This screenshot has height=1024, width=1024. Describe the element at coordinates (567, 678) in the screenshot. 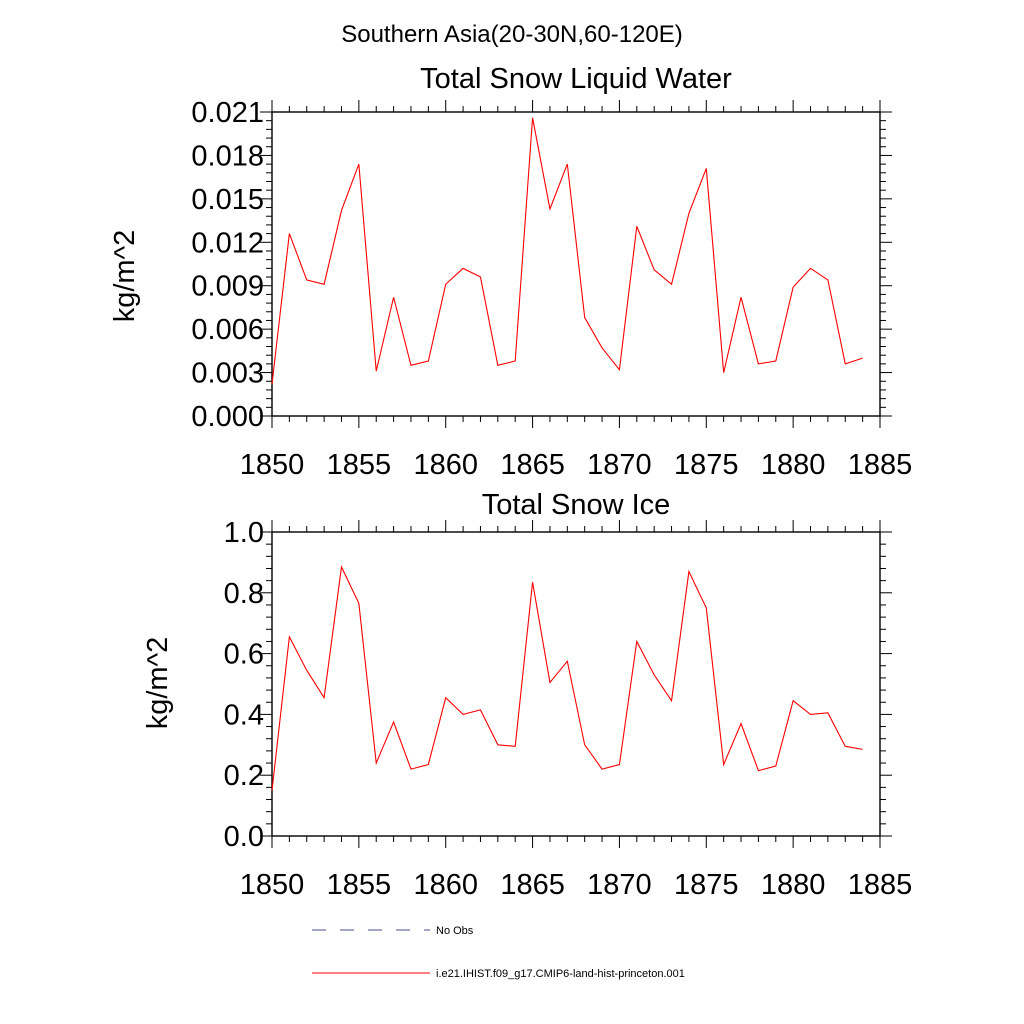

I see `series-line` at that location.